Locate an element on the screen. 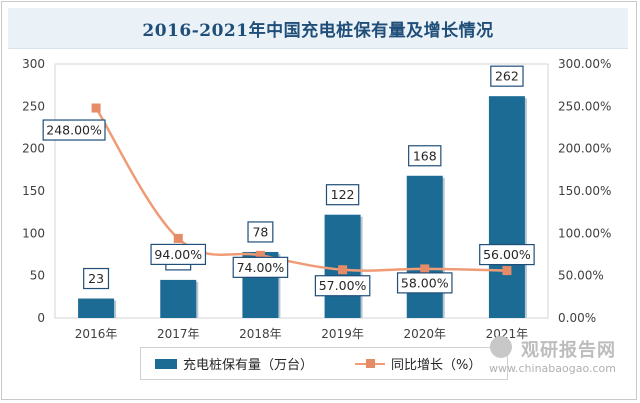 This screenshot has width=640, height=403. watermark-url: www.chinabaogao.com is located at coordinates (552, 368).